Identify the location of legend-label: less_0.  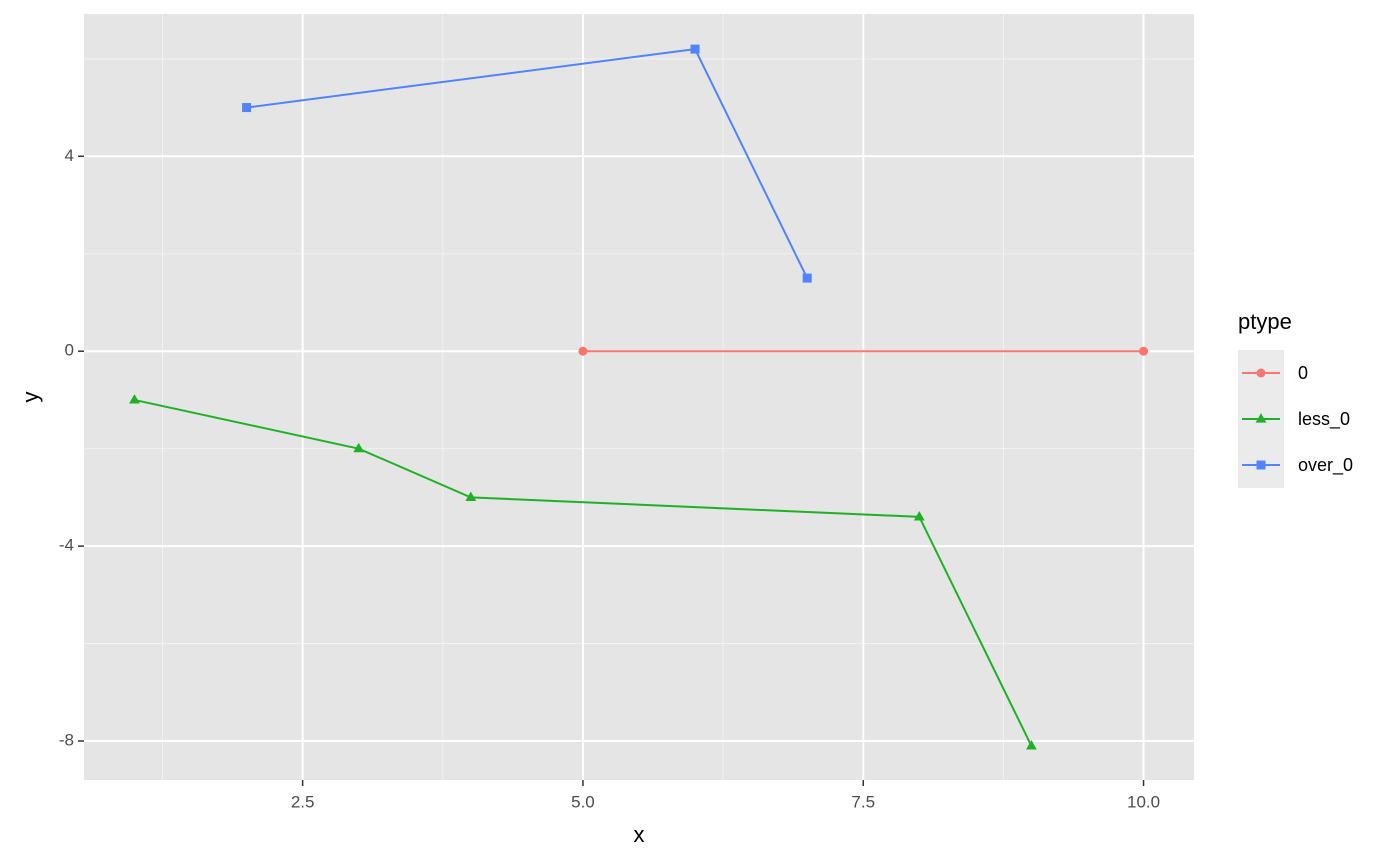
(1324, 419).